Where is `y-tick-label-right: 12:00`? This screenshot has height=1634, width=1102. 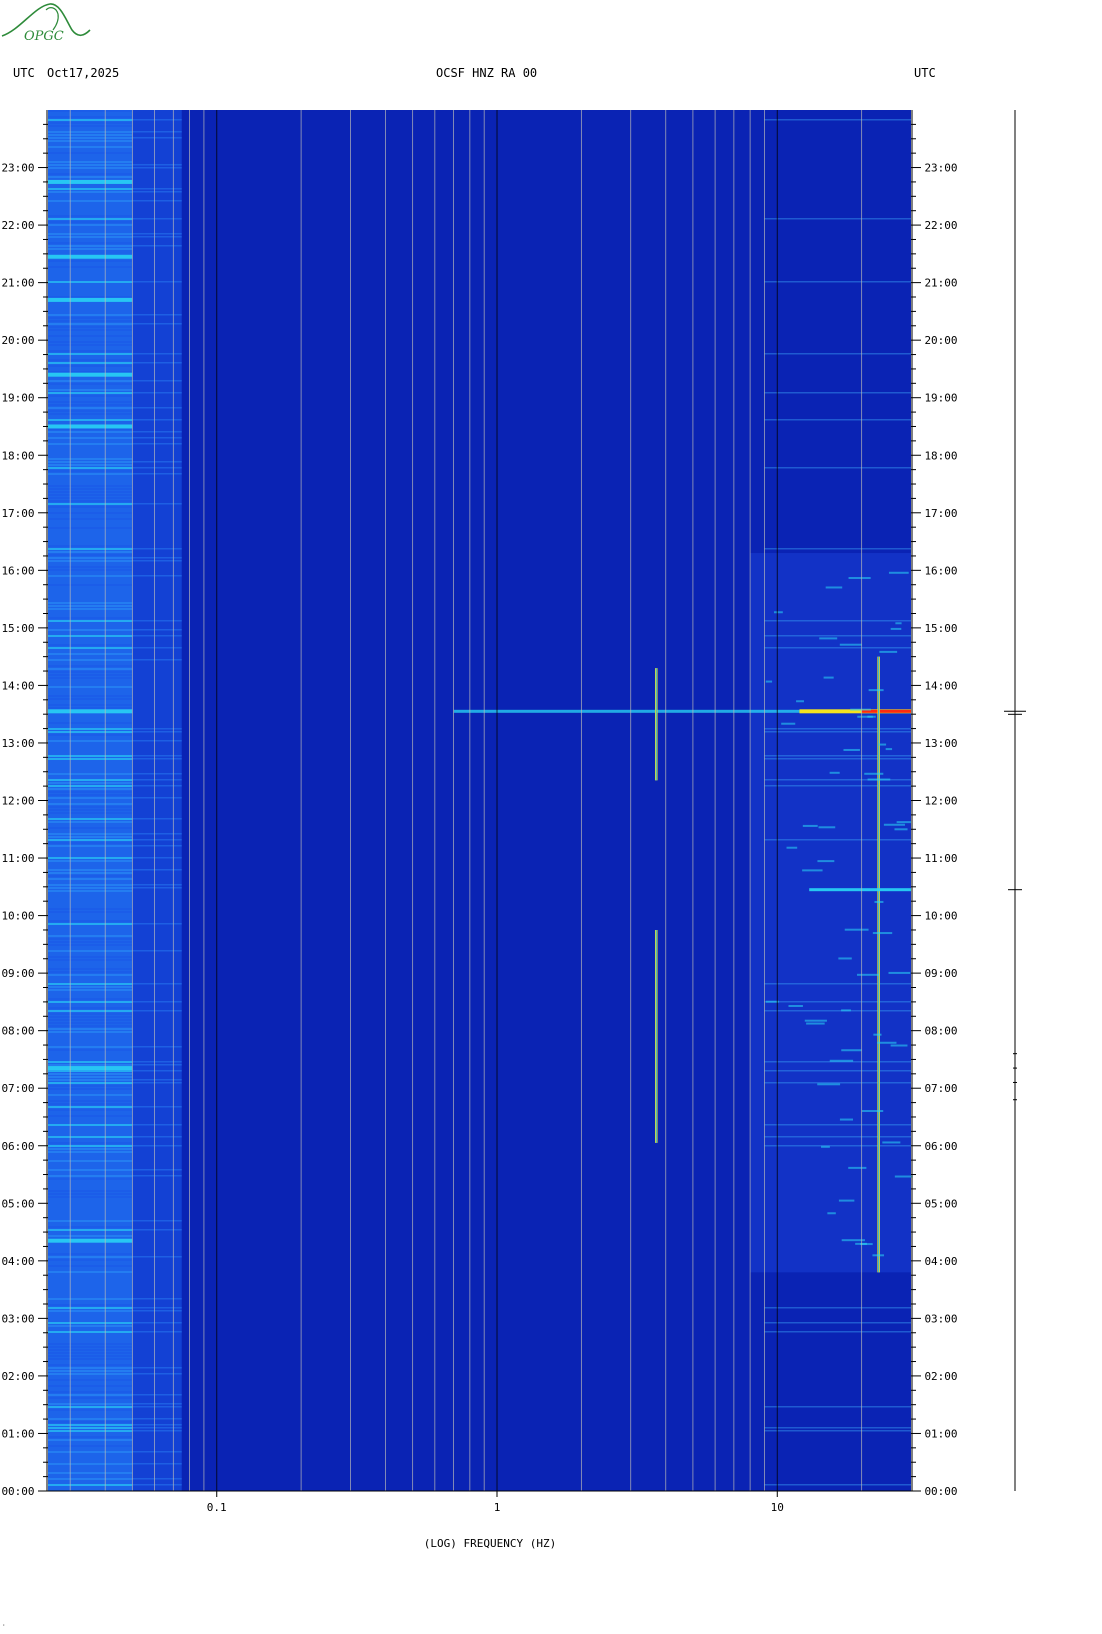 y-tick-label-right: 12:00 is located at coordinates (940, 801).